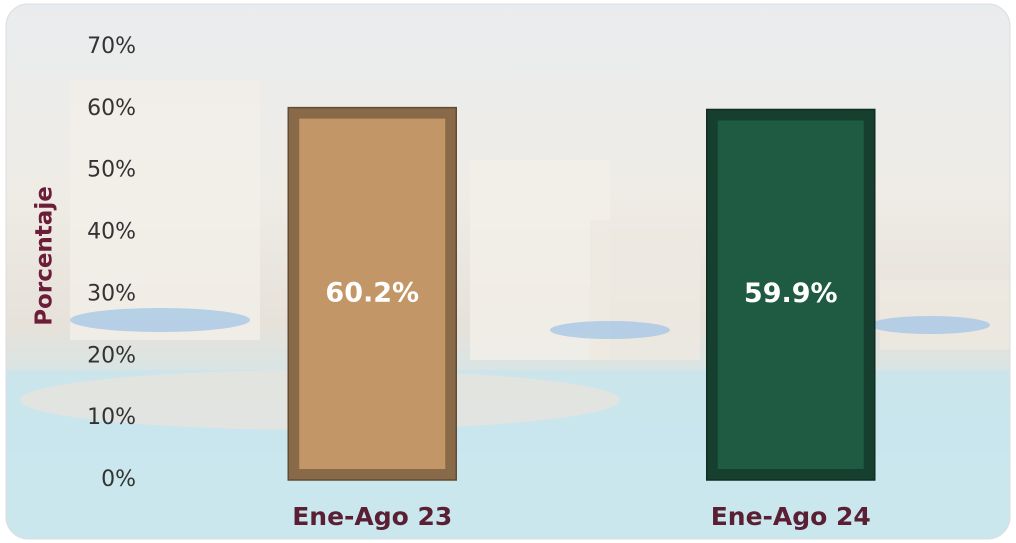 This screenshot has height=543, width=1016. I want to click on value-label: 60.2%, so click(372, 292).